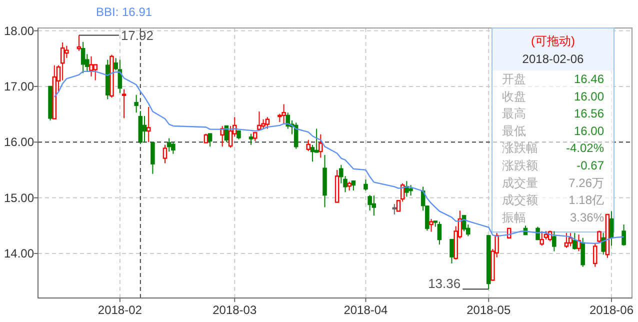  I want to click on annotation: 最低, so click(514, 131).